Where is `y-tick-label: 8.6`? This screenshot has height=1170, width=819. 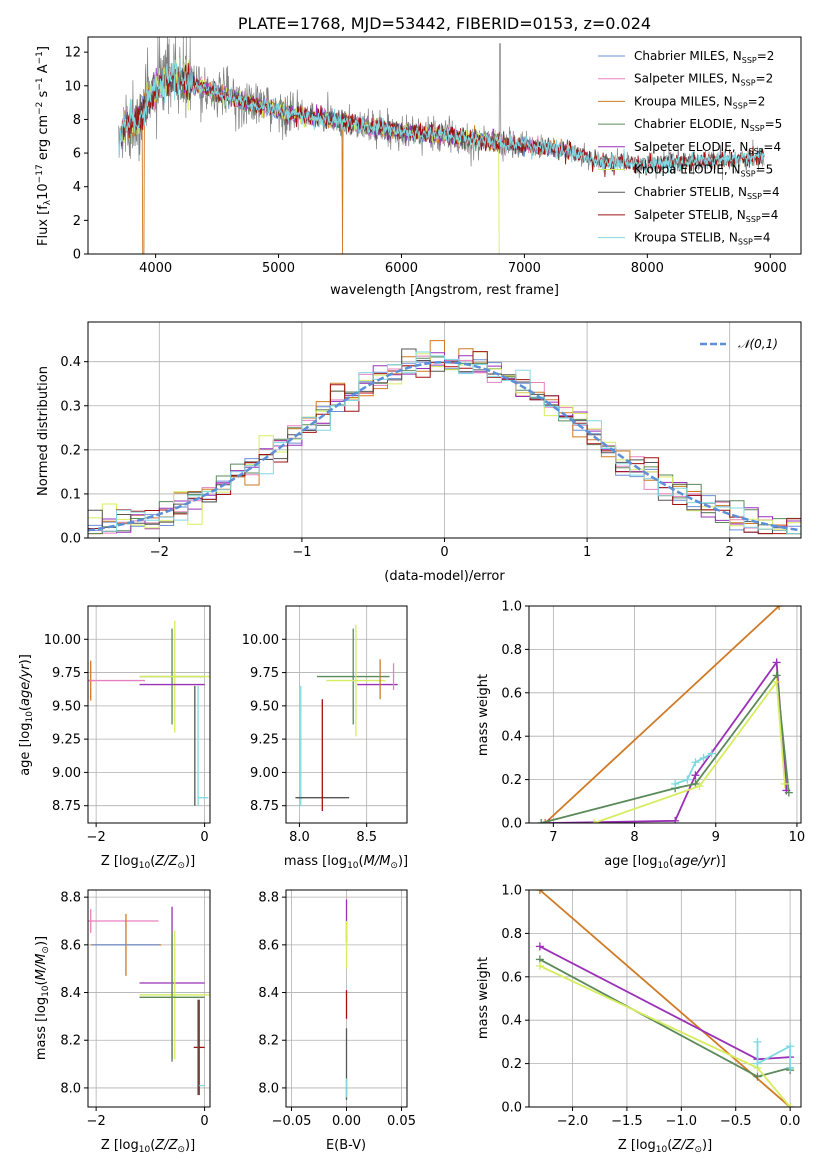
y-tick-label: 8.6 is located at coordinates (268, 945).